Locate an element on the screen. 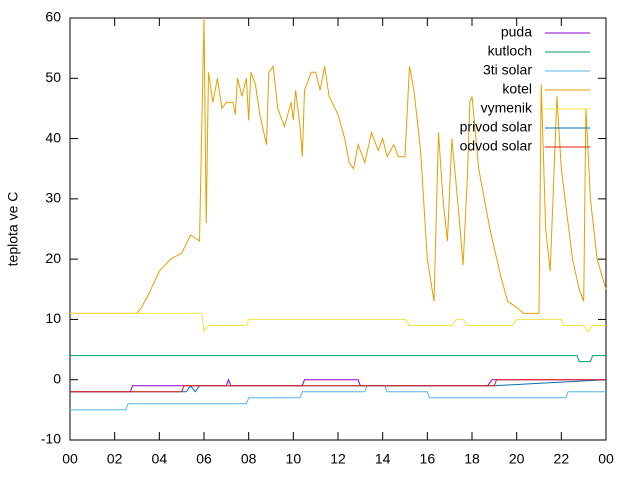  y-tick-label: 50 is located at coordinates (53, 77).